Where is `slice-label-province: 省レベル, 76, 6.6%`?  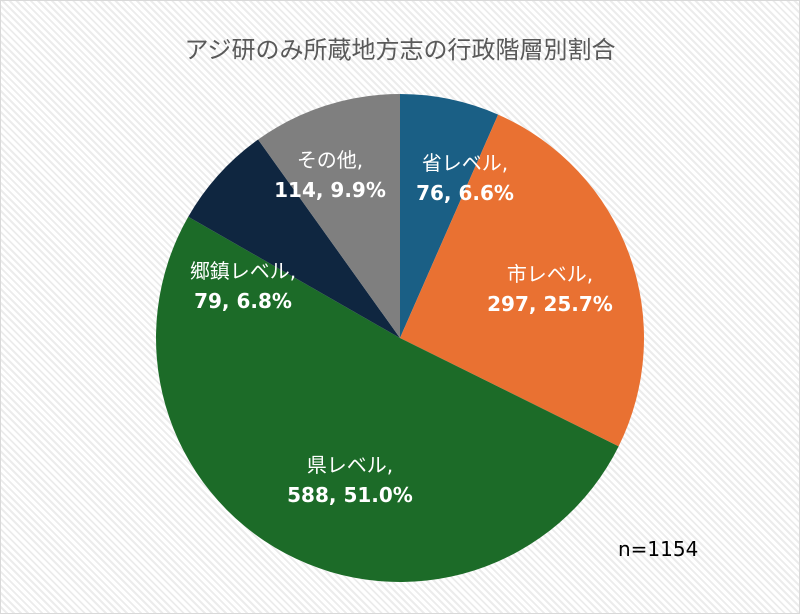 slice-label-province: 省レベル, 76, 6.6% is located at coordinates (465, 178).